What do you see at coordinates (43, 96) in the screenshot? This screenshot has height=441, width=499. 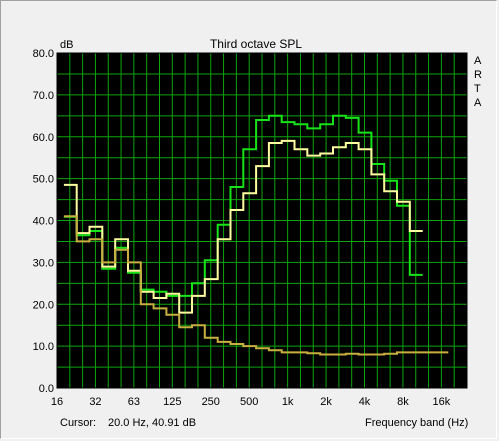 I see `y-tick-label: 70.0` at bounding box center [43, 96].